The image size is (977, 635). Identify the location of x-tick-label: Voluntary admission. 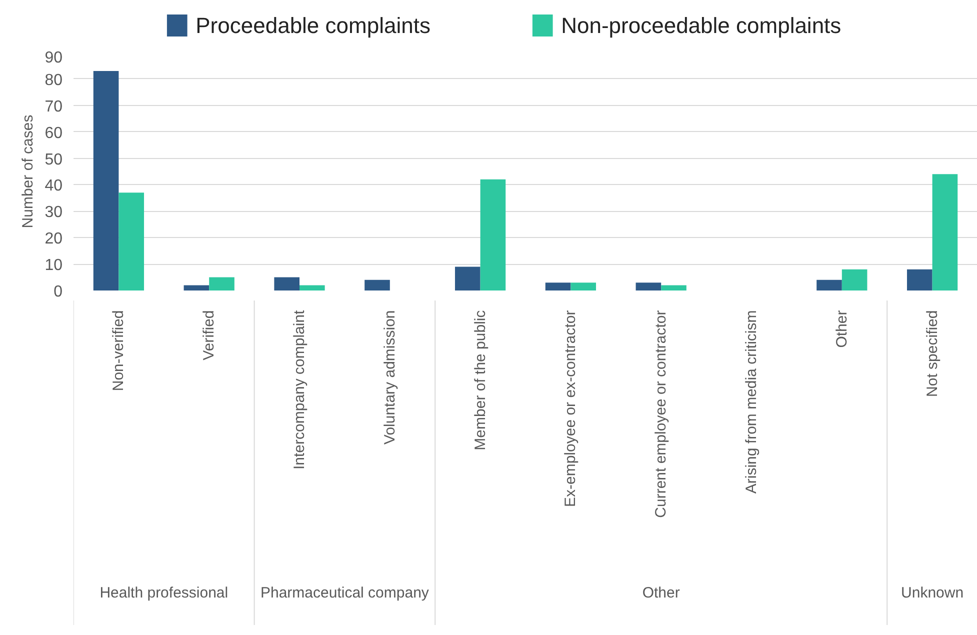
(389, 377).